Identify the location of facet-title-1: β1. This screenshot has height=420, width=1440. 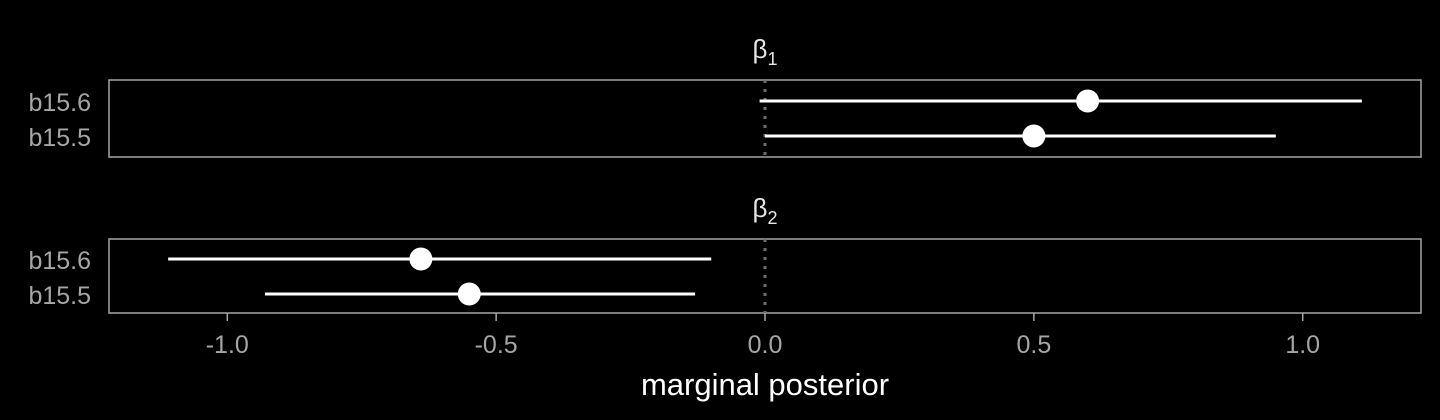
(765, 51).